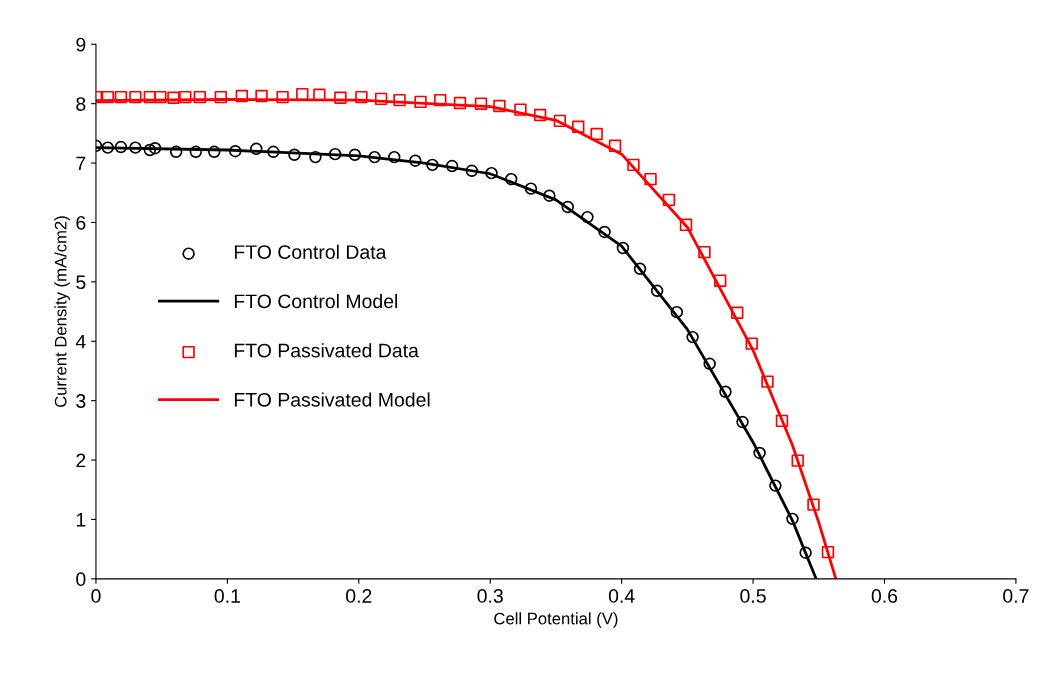 This screenshot has height=681, width=1043. Describe the element at coordinates (81, 579) in the screenshot. I see `y-tick-label: 0` at that location.